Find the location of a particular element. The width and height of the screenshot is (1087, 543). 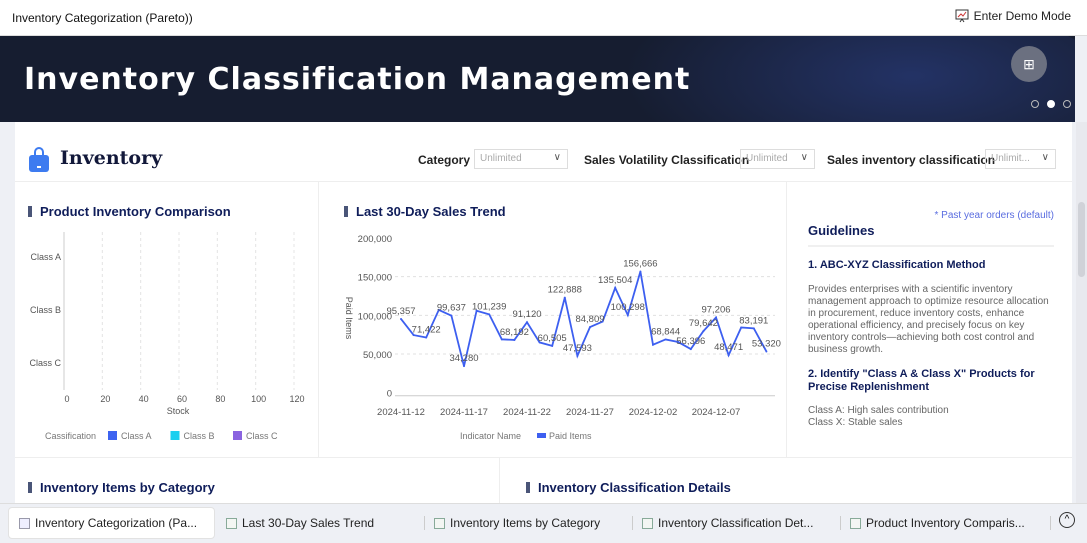

collapse-tabs-button: ^ is located at coordinates (1067, 520).